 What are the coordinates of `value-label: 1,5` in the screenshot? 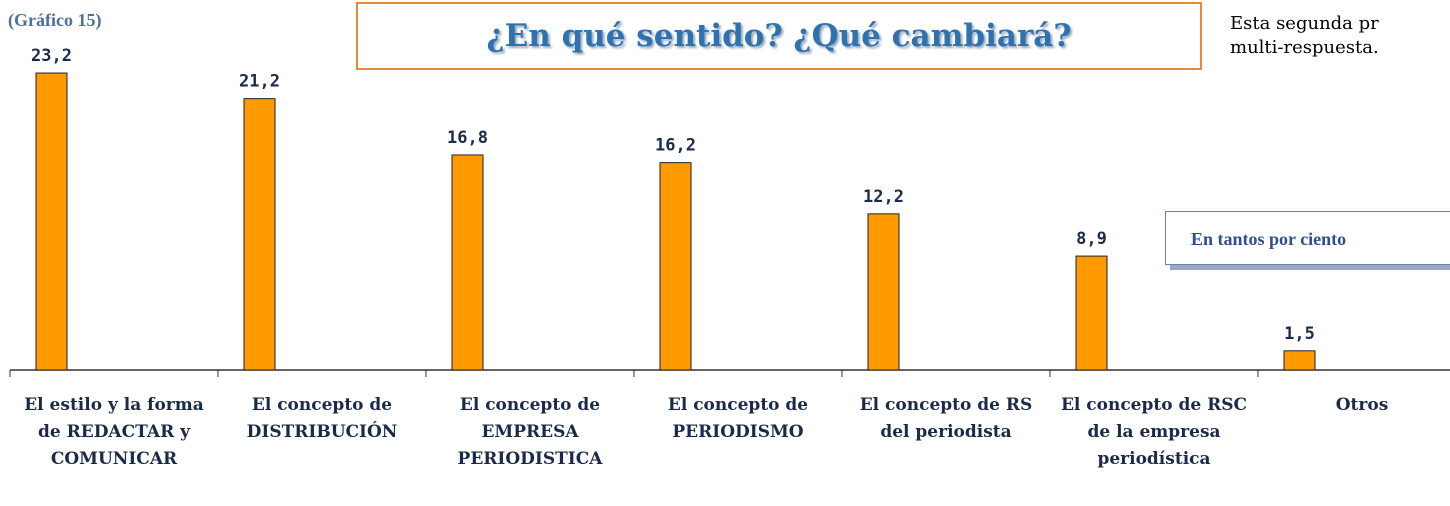 It's located at (1299, 334).